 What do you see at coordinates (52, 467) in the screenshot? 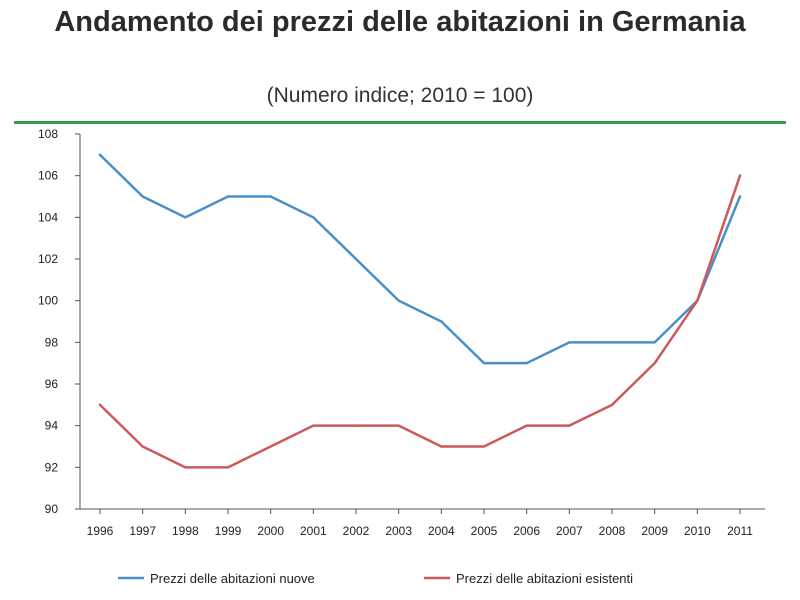
I see `y-tick-label: 92` at bounding box center [52, 467].